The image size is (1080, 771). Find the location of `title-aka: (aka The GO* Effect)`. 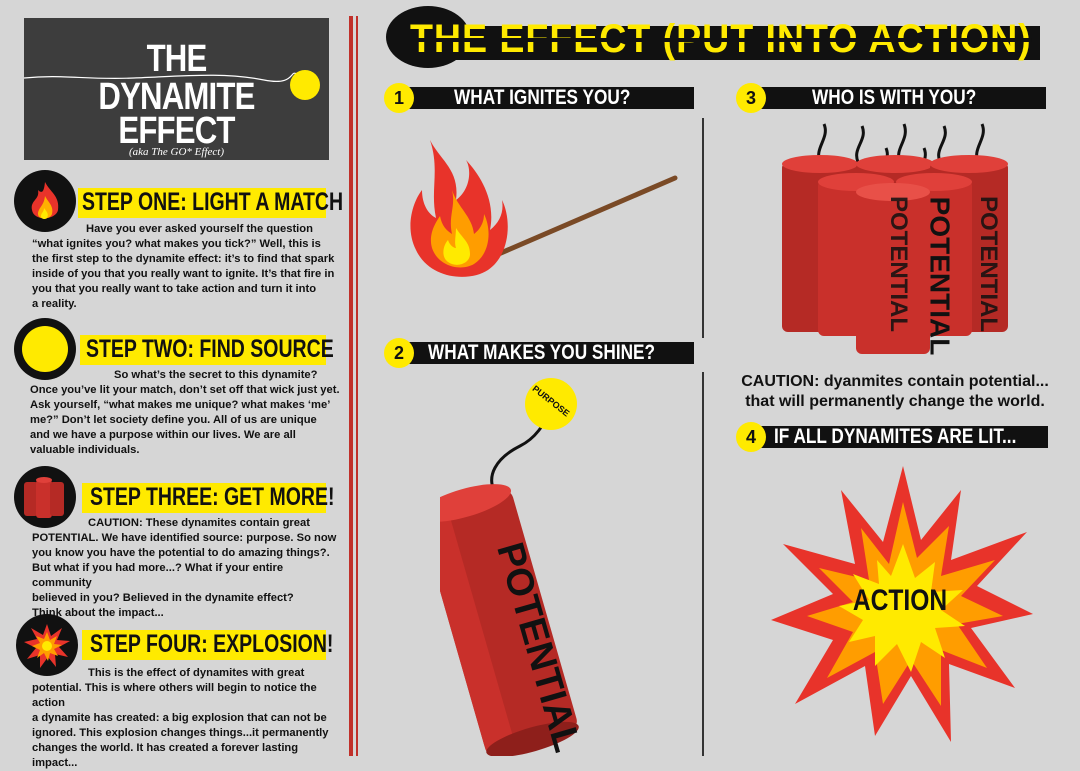

title-aka: (aka The GO* Effect) is located at coordinates (176, 152).